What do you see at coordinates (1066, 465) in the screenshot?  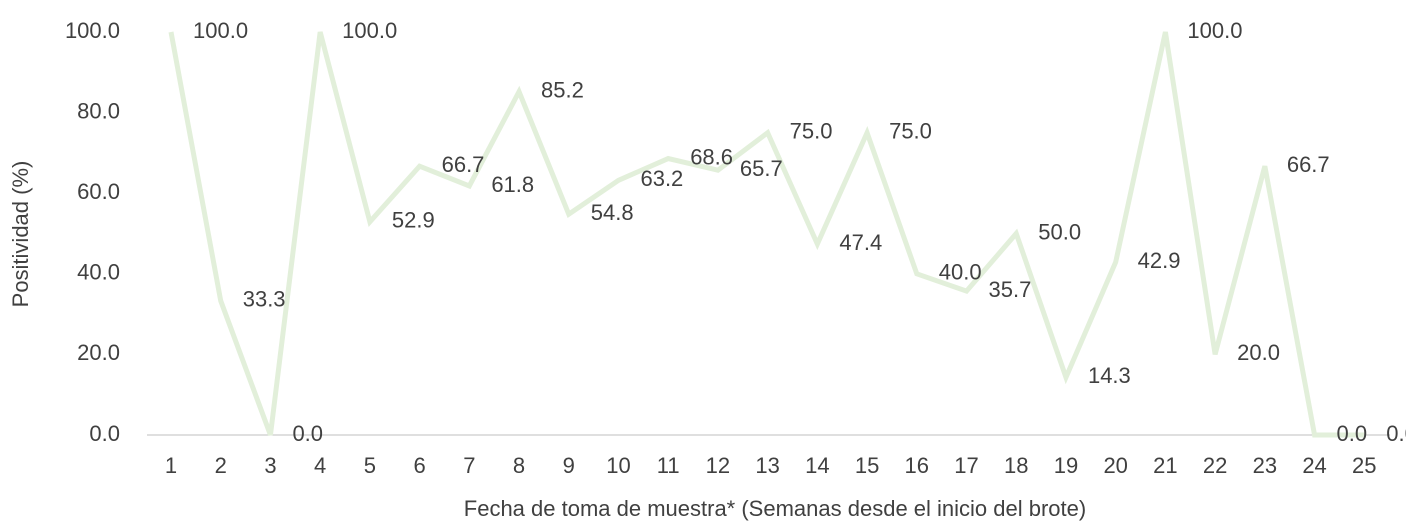 I see `x-tick-label: 19` at bounding box center [1066, 465].